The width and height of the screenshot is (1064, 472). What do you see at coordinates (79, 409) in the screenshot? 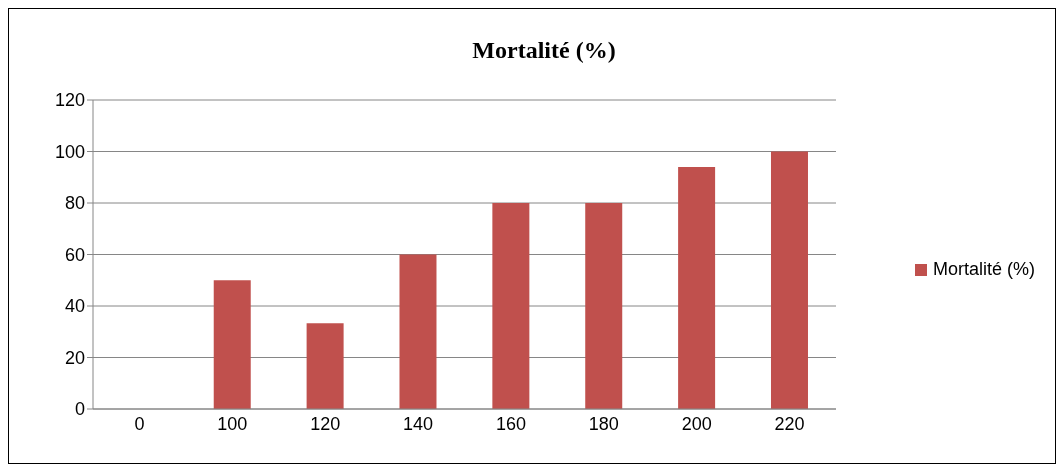
I see `y-tick-label: 0` at bounding box center [79, 409].